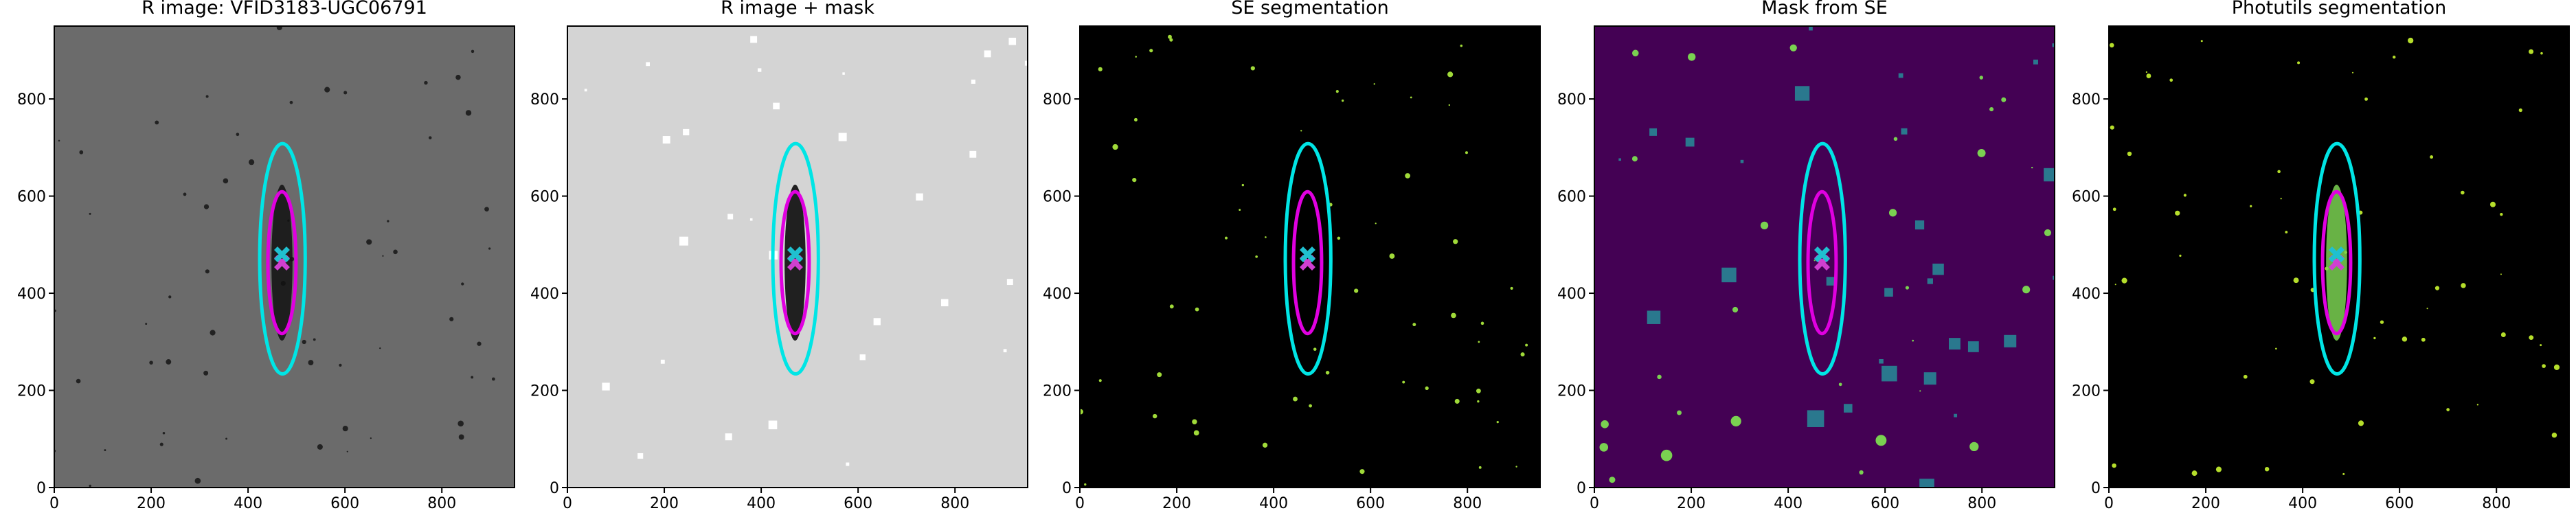 Image resolution: width=2576 pixels, height=515 pixels. I want to click on y-tick-label: 600, so click(2086, 197).